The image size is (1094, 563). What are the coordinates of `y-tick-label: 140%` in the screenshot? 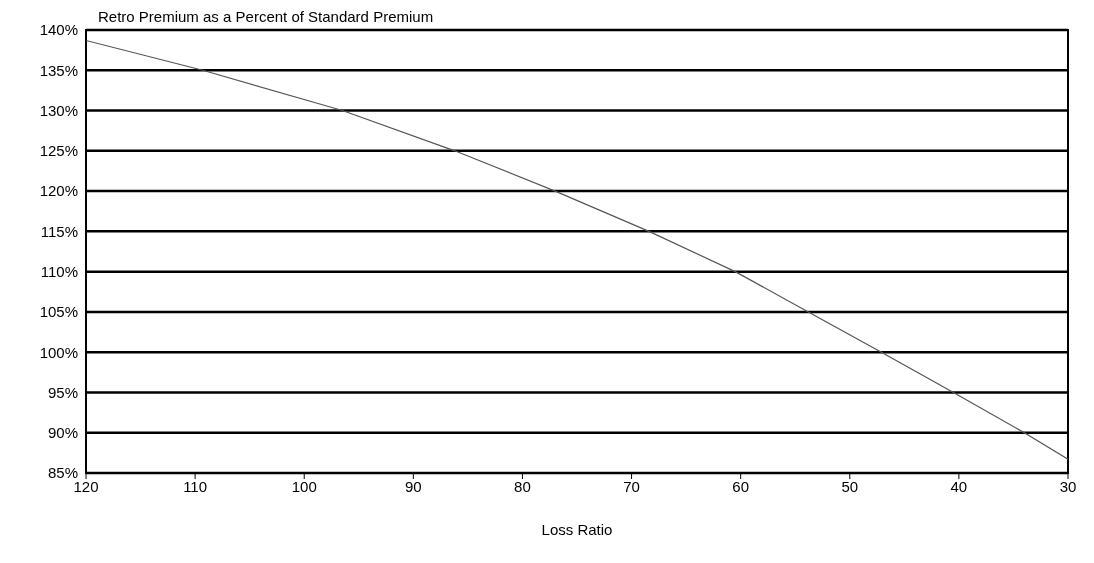 It's located at (58, 30).